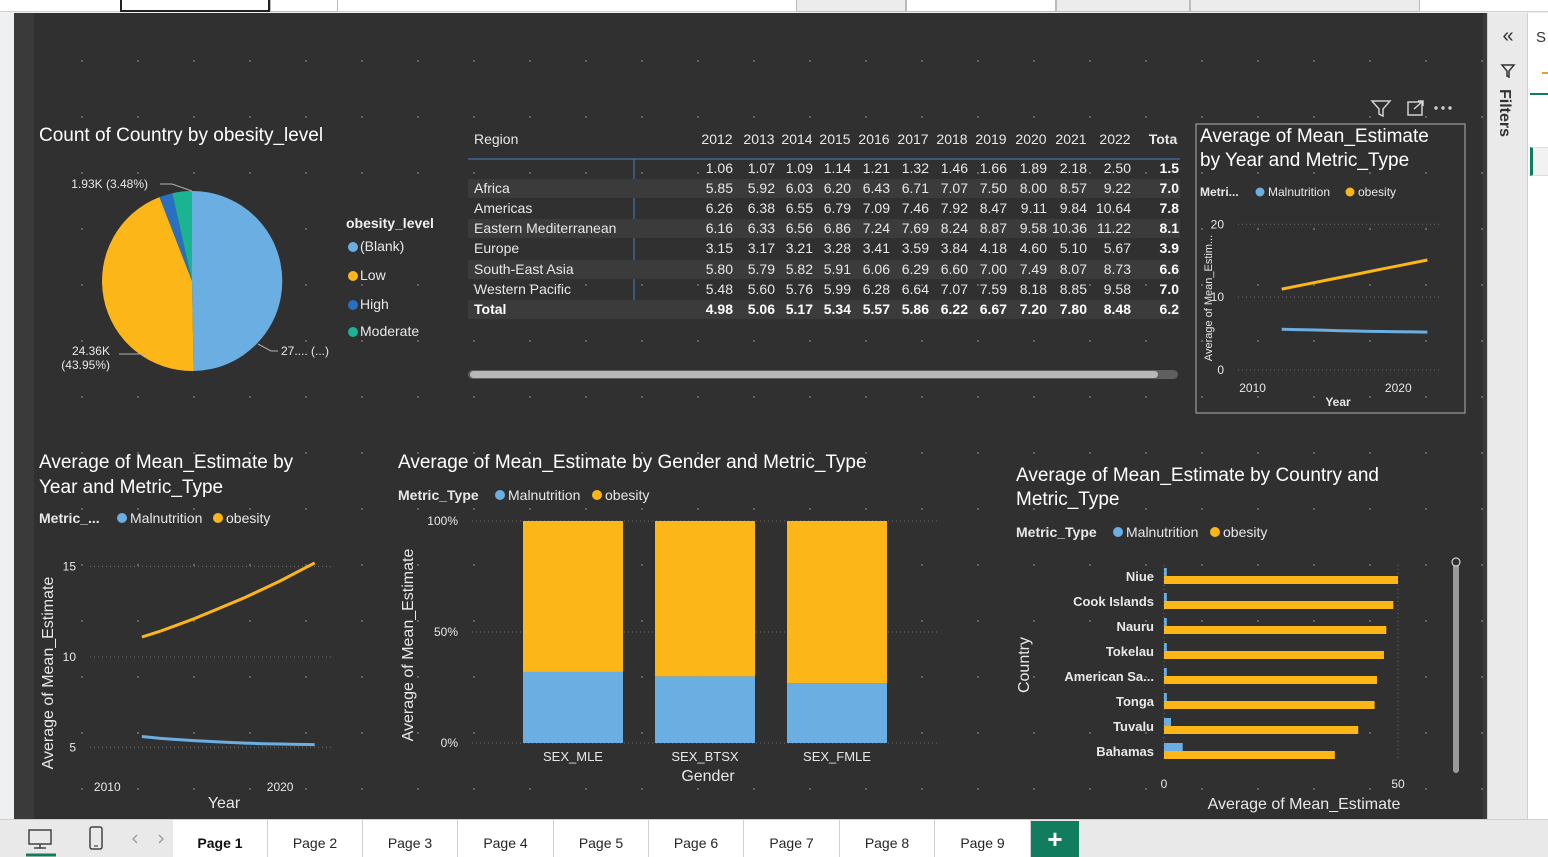 The width and height of the screenshot is (1548, 857). Describe the element at coordinates (876, 289) in the screenshot. I see `table-cell: 6.28` at that location.